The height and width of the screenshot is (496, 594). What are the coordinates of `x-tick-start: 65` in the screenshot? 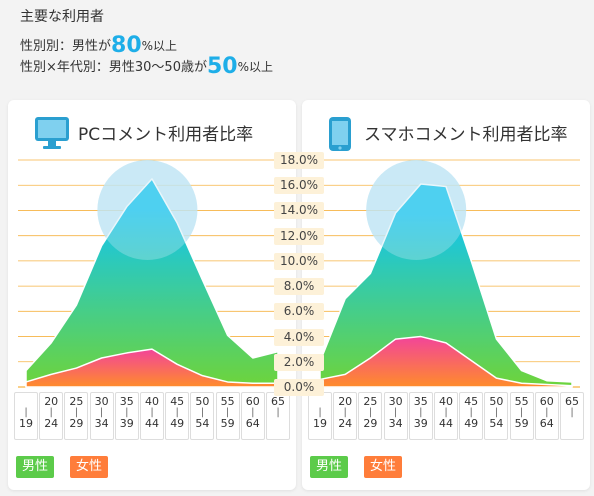 It's located at (278, 401).